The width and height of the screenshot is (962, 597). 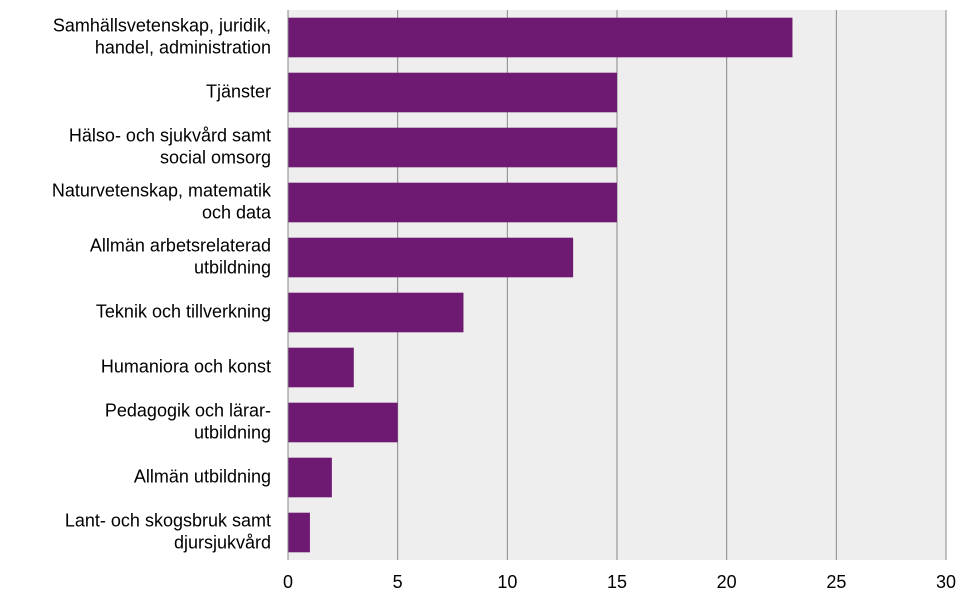 I want to click on x-tick-label: 15, so click(x=617, y=582).